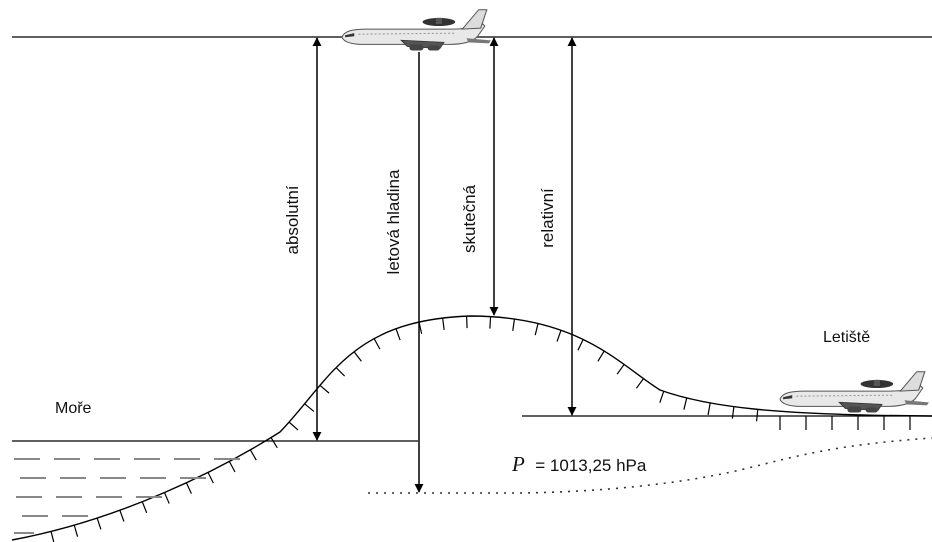 The width and height of the screenshot is (932, 542). Describe the element at coordinates (650, 465) in the screenshot. I see `standard-pressure-line` at that location.